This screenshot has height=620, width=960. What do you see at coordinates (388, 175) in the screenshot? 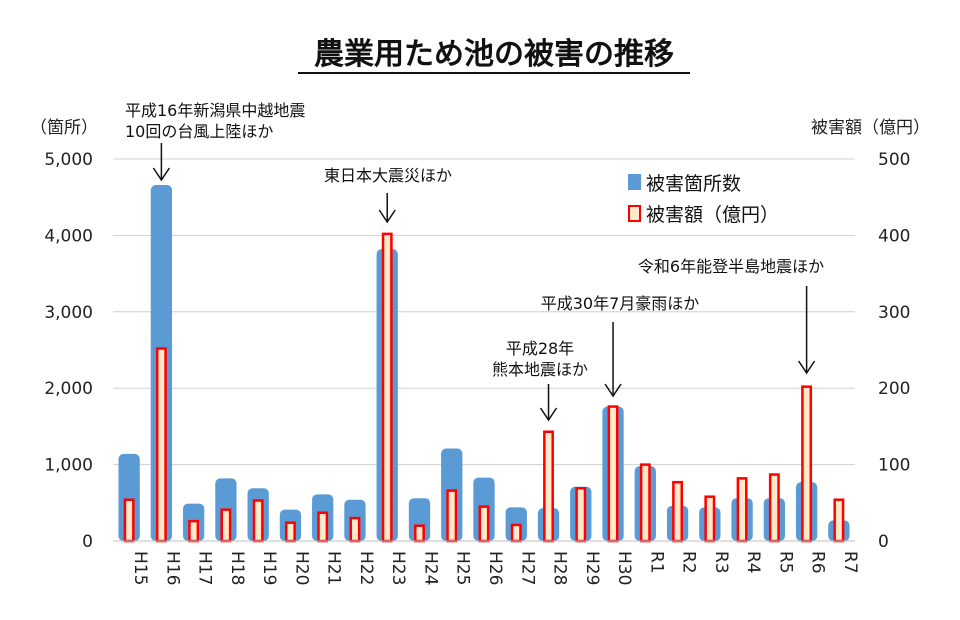
I see `annotation-text: 東日本大震災ほか` at bounding box center [388, 175].